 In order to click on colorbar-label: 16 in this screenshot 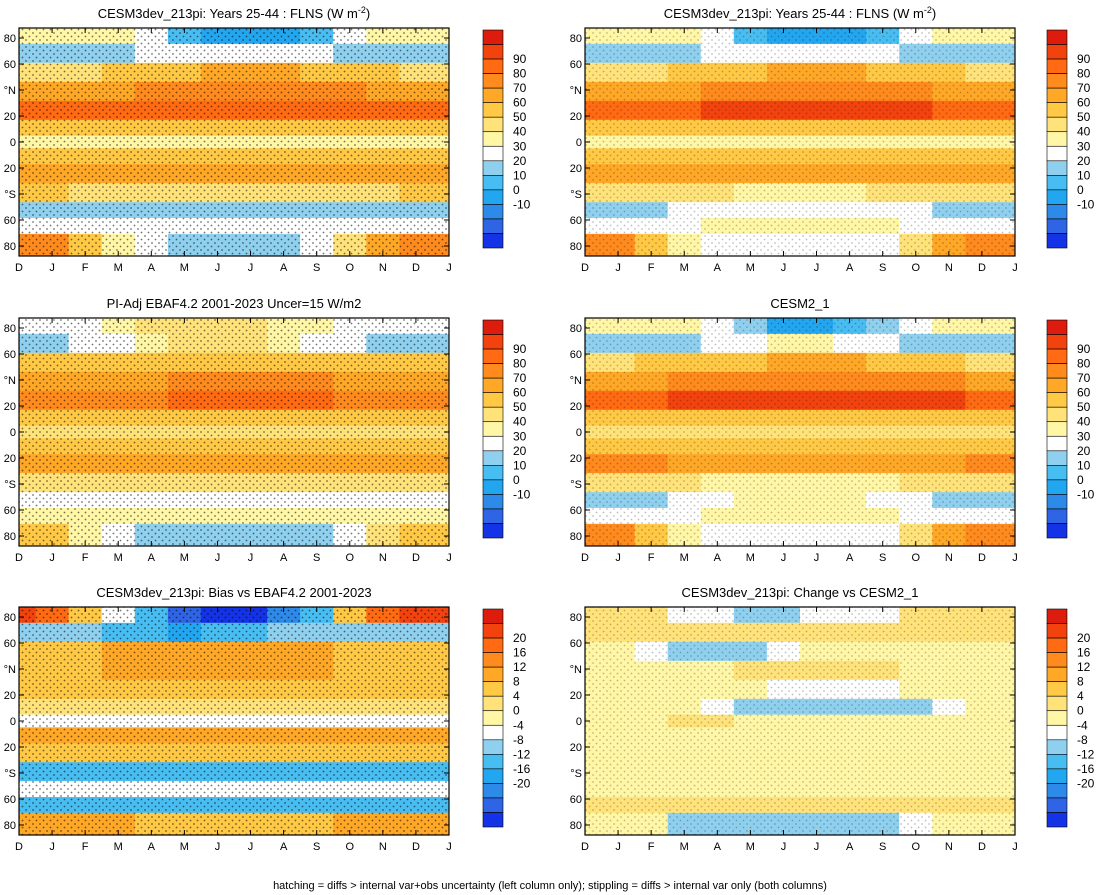, I will do `click(520, 653)`.